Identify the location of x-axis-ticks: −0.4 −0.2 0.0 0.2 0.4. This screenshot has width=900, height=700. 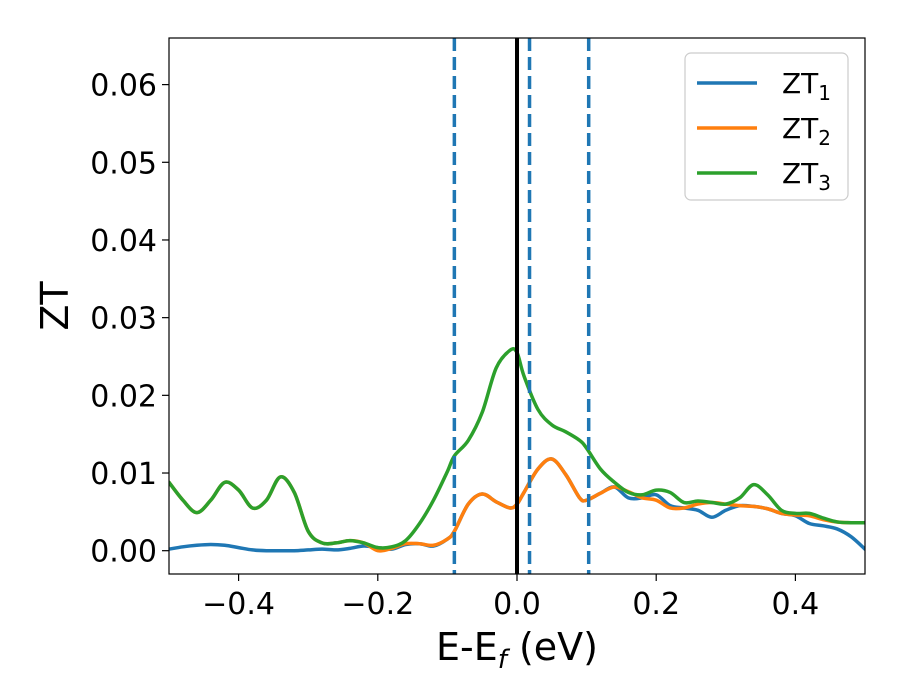
(510, 598).